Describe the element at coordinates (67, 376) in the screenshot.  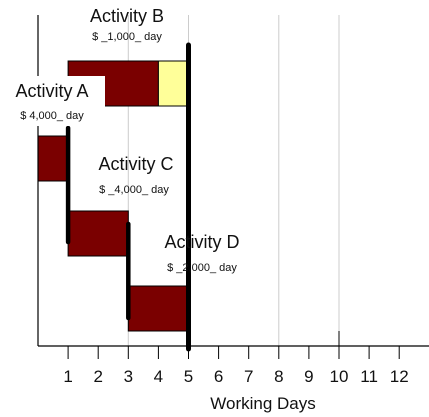
I see `x-tick-label: 1` at that location.